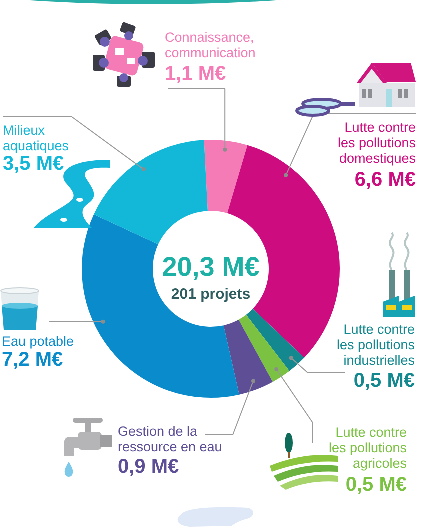 This screenshot has height=530, width=422. Describe the element at coordinates (211, 294) in the screenshot. I see `text: 201 projets` at that location.